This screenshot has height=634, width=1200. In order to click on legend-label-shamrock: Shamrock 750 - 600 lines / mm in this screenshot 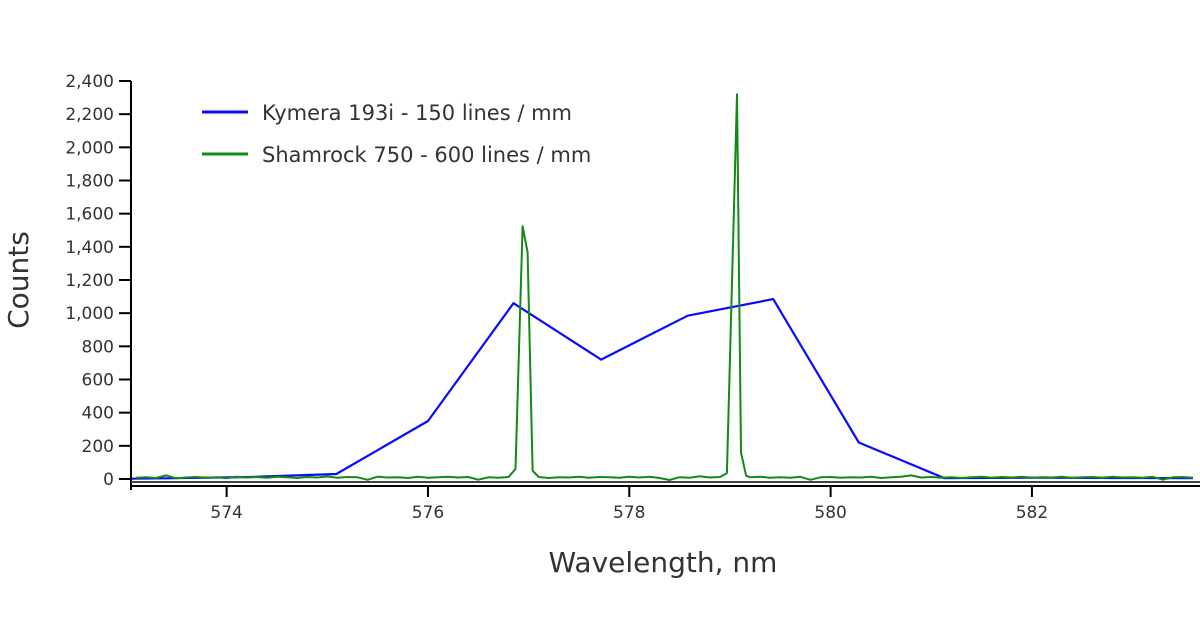, I will do `click(426, 155)`.